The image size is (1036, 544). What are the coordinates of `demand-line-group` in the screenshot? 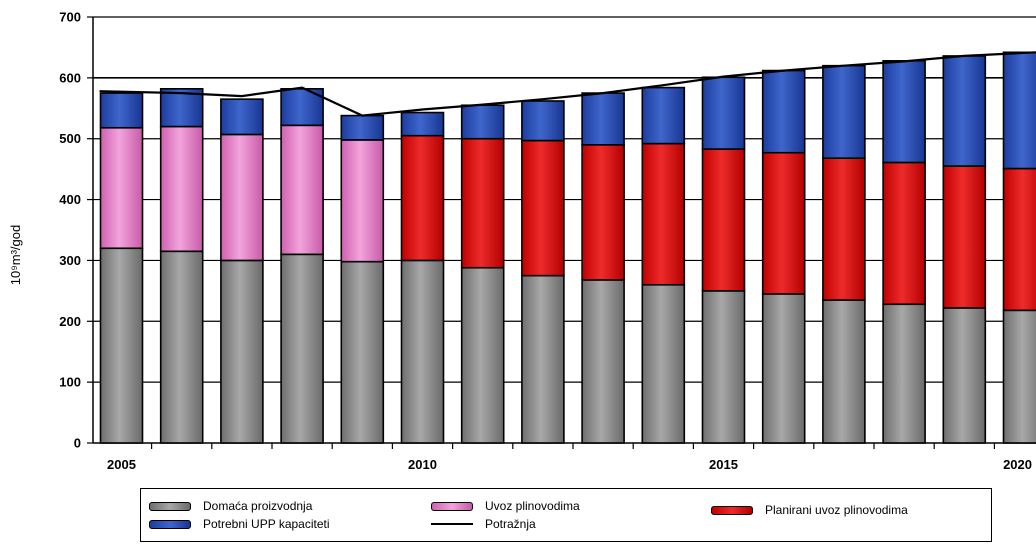 It's located at (567, 84).